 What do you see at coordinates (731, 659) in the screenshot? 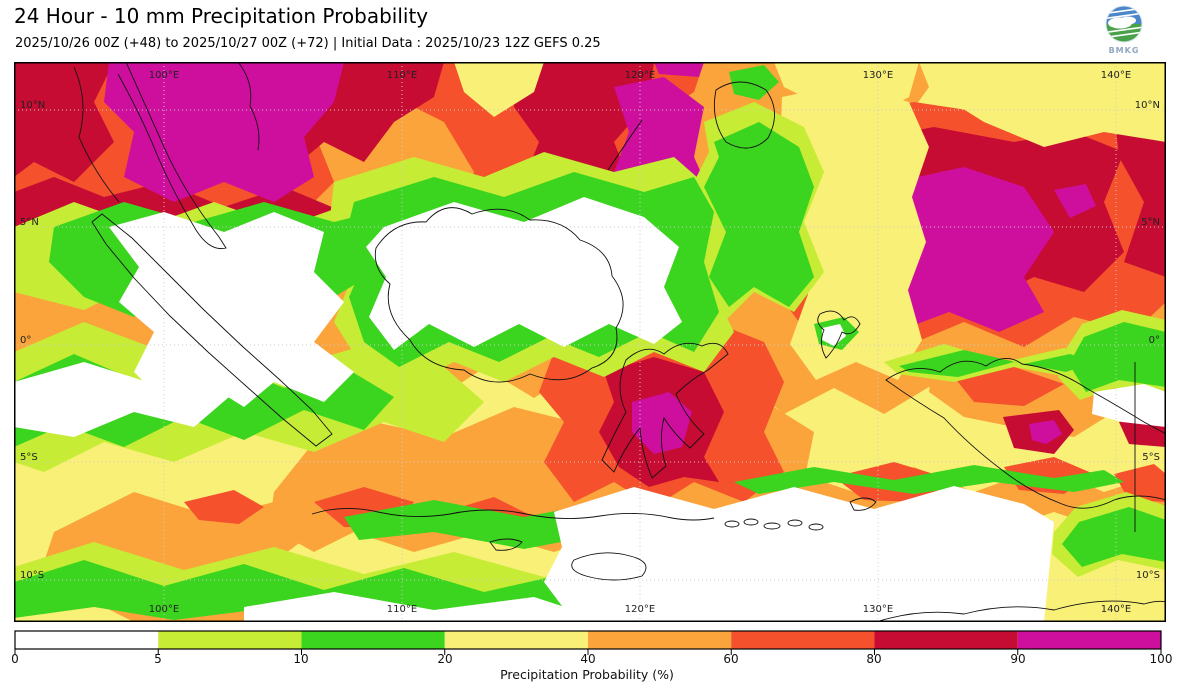
I see `colorbar-tick-60: 60` at bounding box center [731, 659].